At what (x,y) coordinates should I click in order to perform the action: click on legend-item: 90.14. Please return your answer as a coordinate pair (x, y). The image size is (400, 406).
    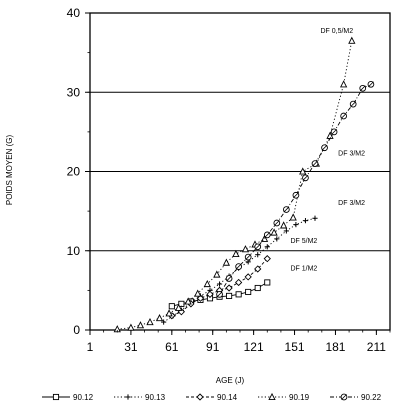
    Looking at the image, I should click on (212, 397).